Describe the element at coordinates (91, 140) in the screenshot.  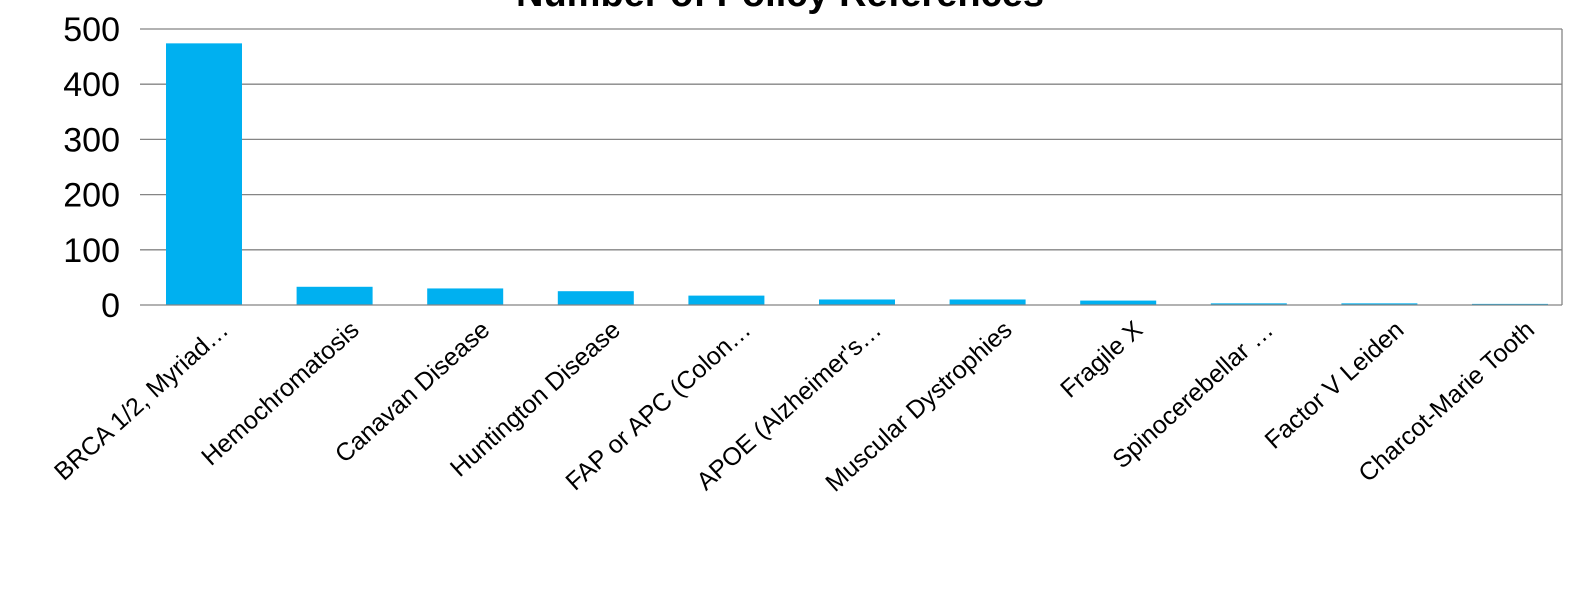
I see `y-tick-label: 300` at that location.